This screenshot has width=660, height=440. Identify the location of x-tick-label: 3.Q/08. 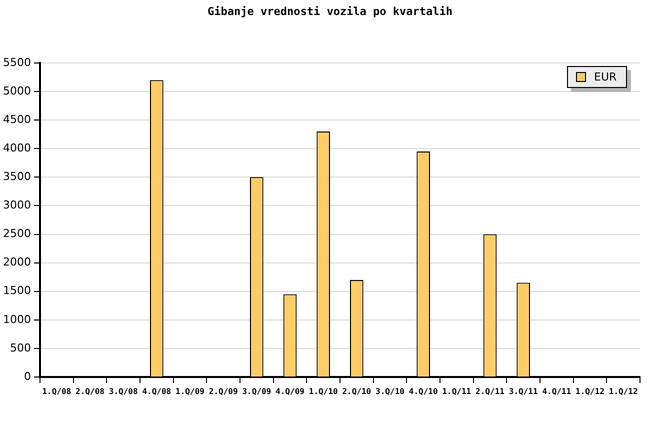
(123, 391).